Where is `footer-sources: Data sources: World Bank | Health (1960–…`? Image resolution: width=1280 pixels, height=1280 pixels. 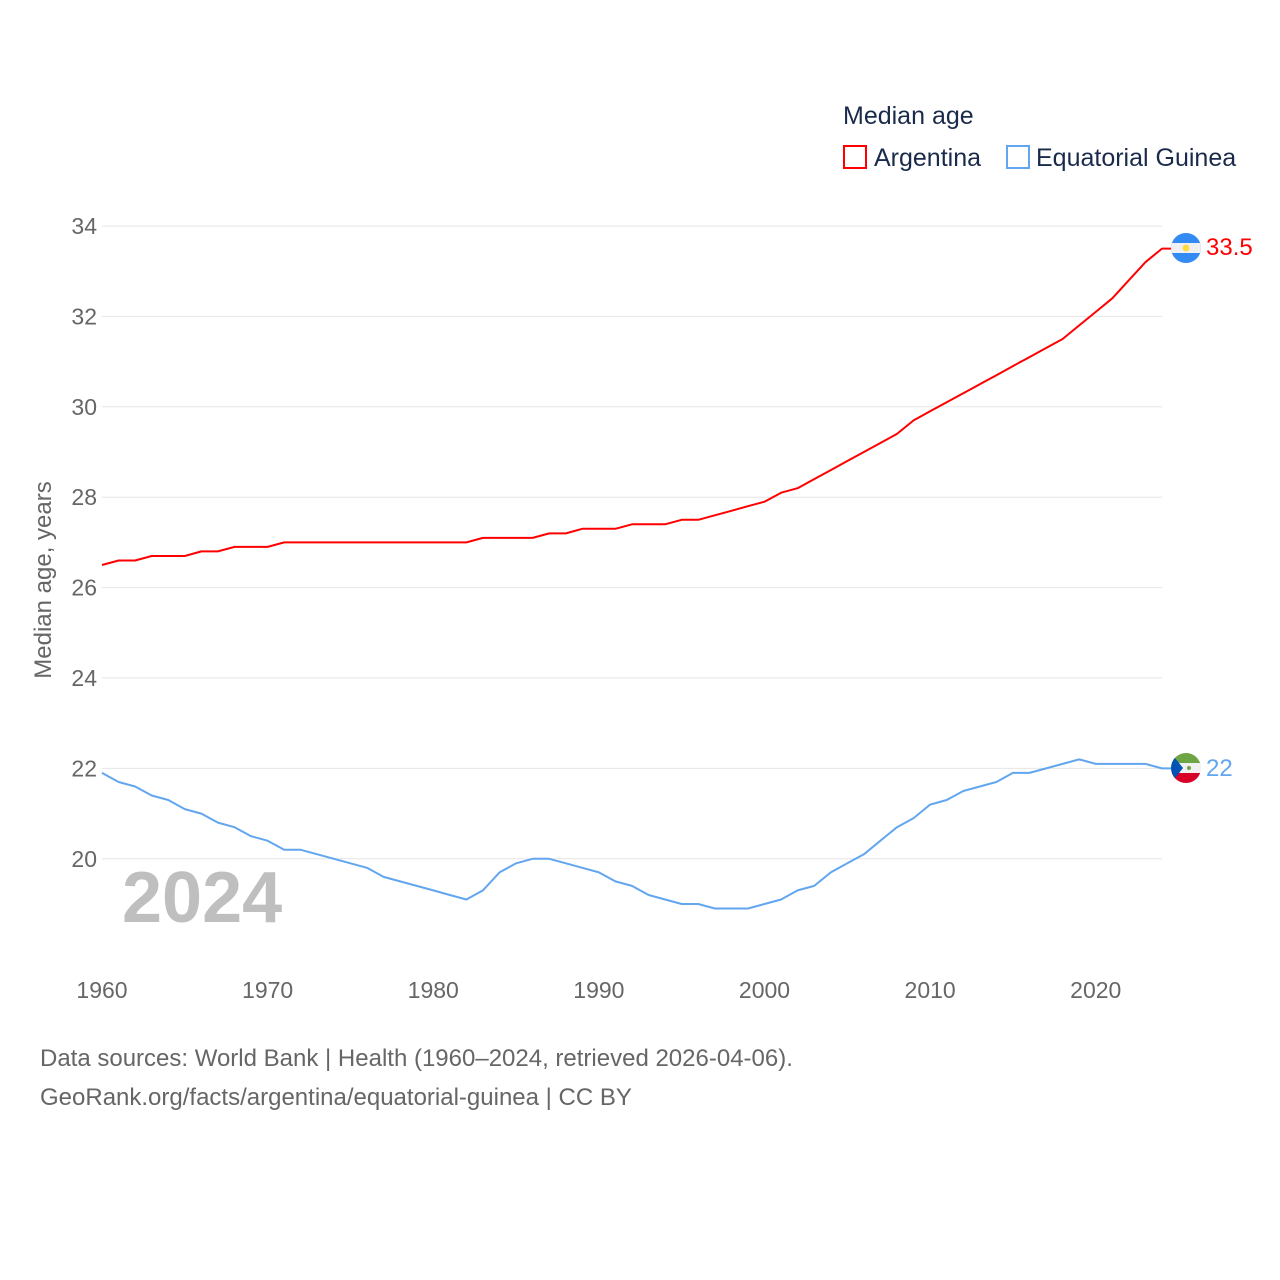
footer-sources: Data sources: World Bank | Health (1960–… is located at coordinates (416, 1058).